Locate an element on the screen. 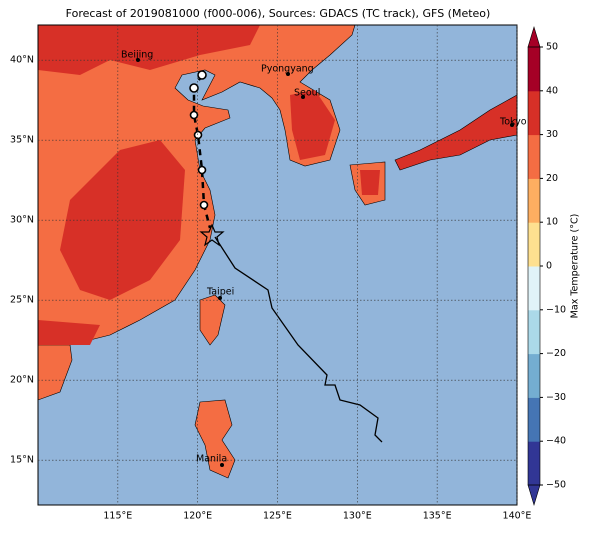 Image resolution: width=592 pixels, height=533 pixels. colorbar-tick-label: 20 is located at coordinates (552, 178).